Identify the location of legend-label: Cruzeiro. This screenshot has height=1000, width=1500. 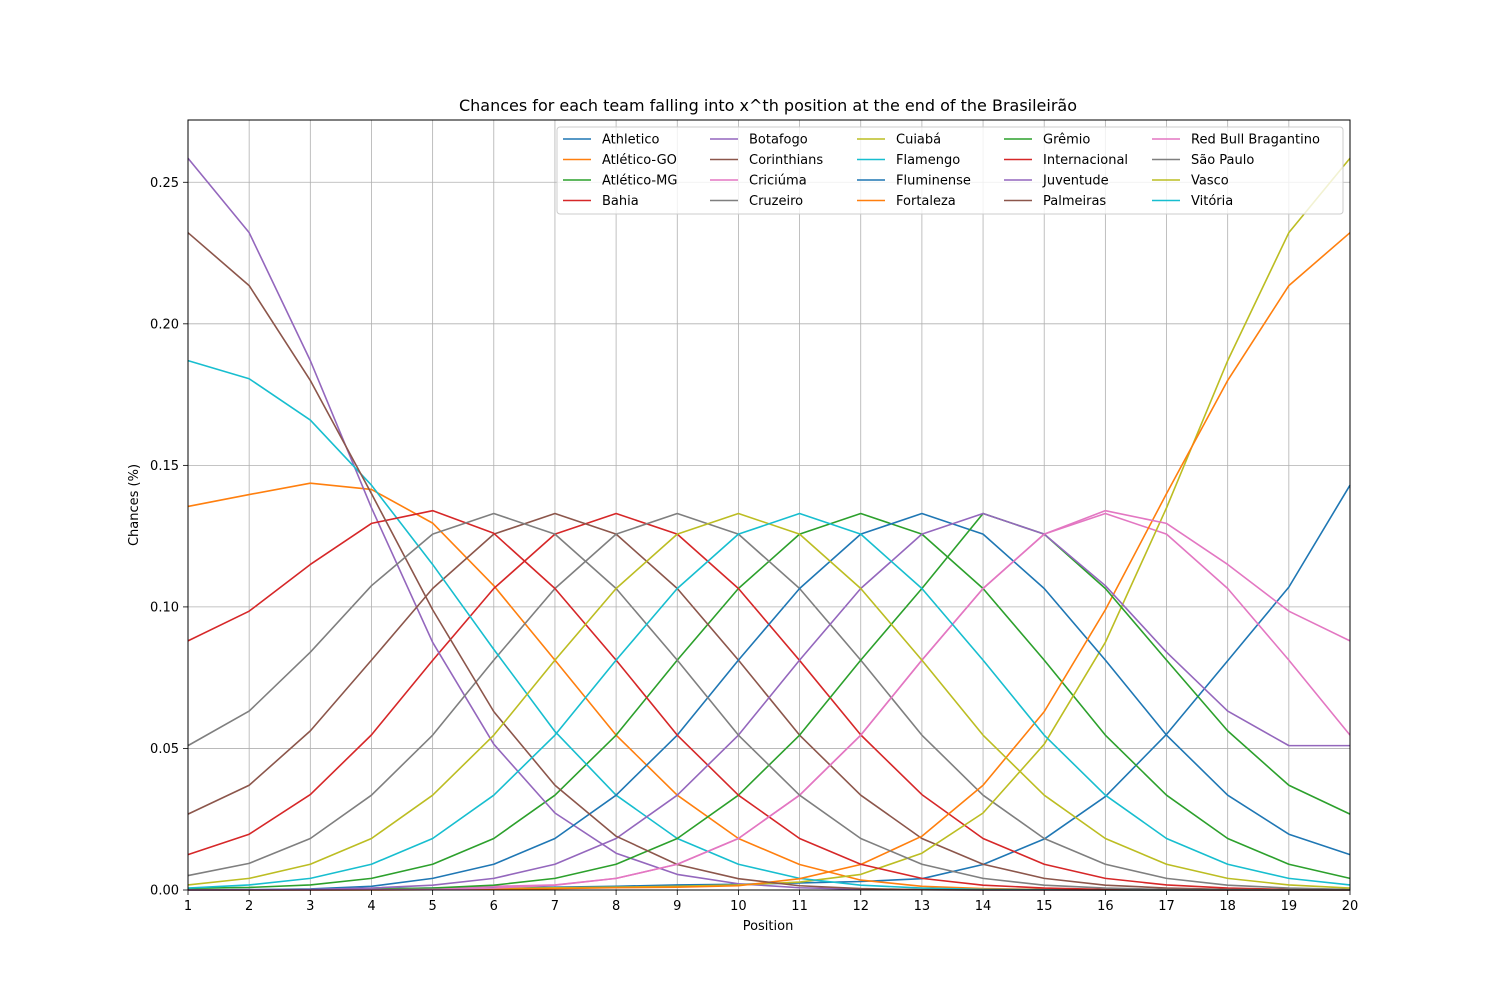
(776, 201).